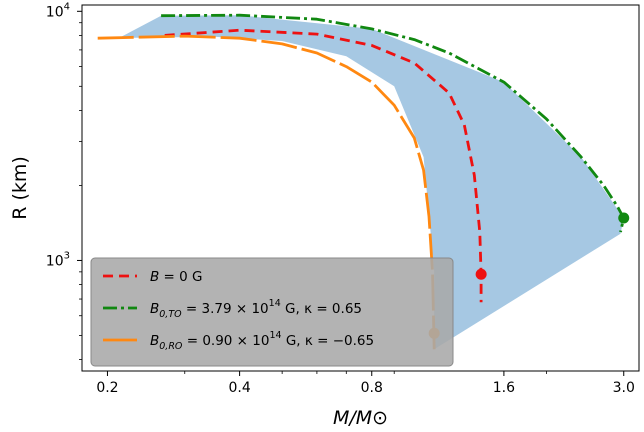  I want to click on legend-label-2-exponent: 14, so click(275, 303).